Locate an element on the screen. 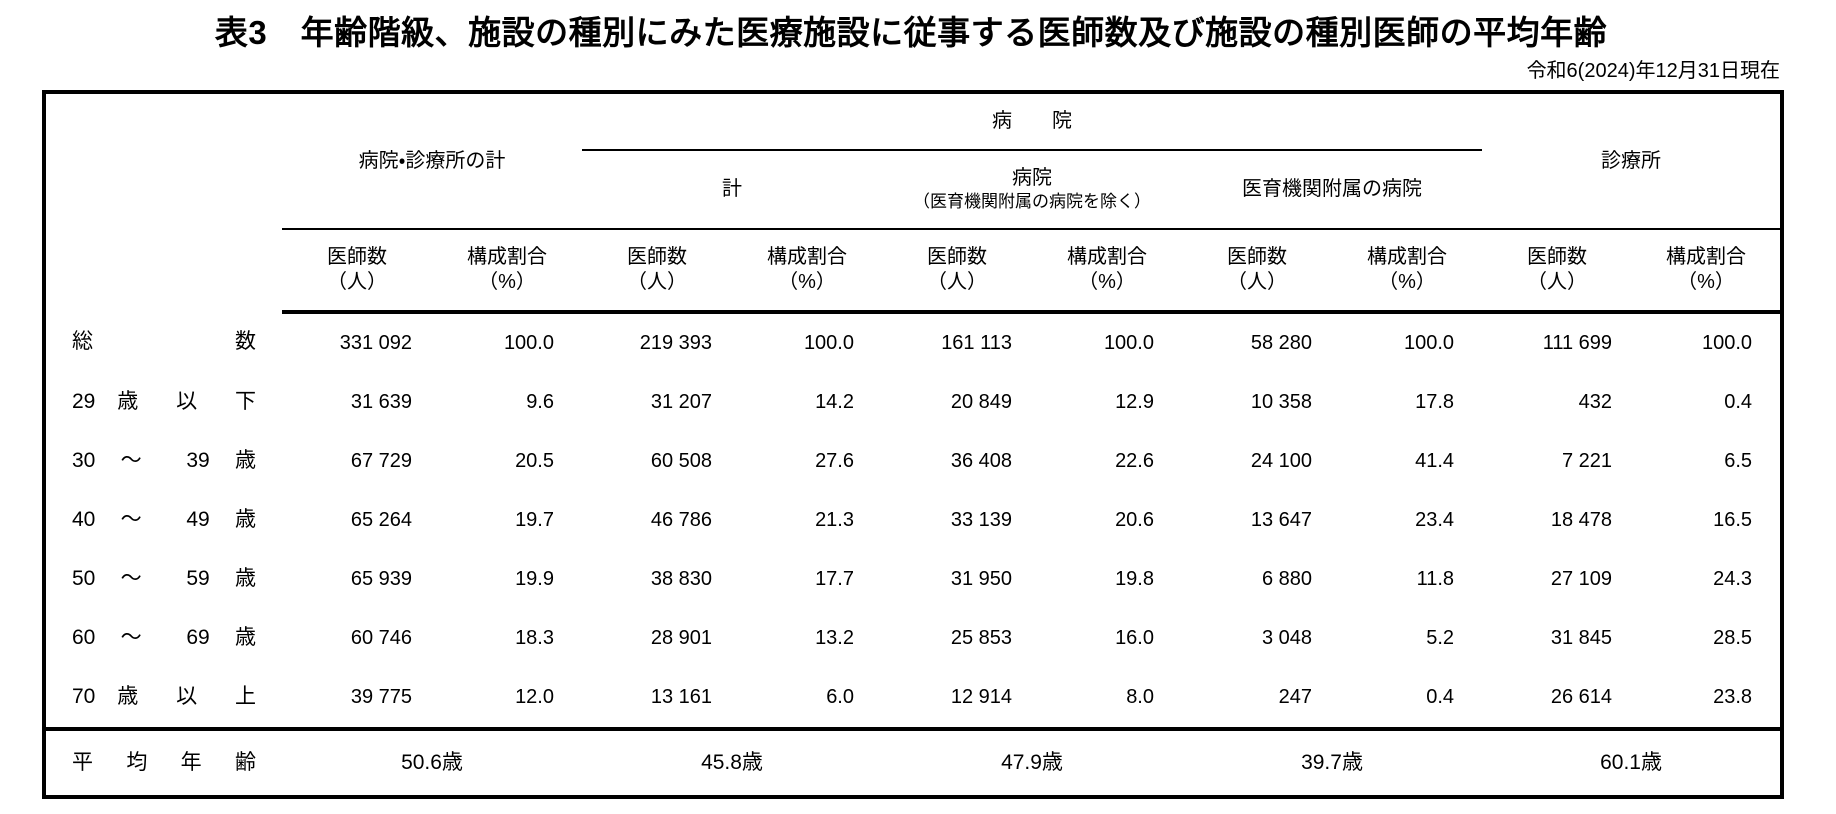  count-cell: 33 139 is located at coordinates (981, 520).